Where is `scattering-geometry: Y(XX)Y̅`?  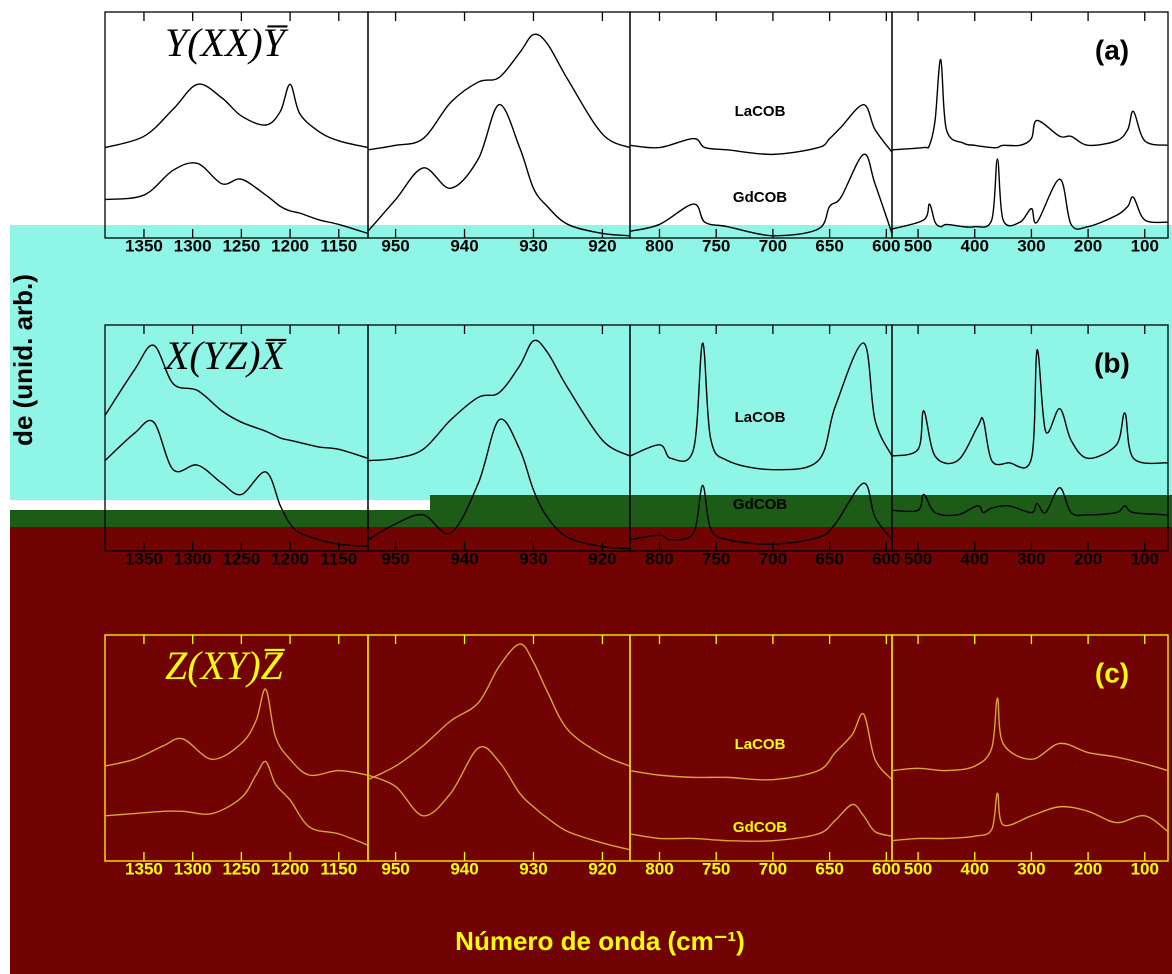
scattering-geometry: Y(XX)Y̅ is located at coordinates (227, 42).